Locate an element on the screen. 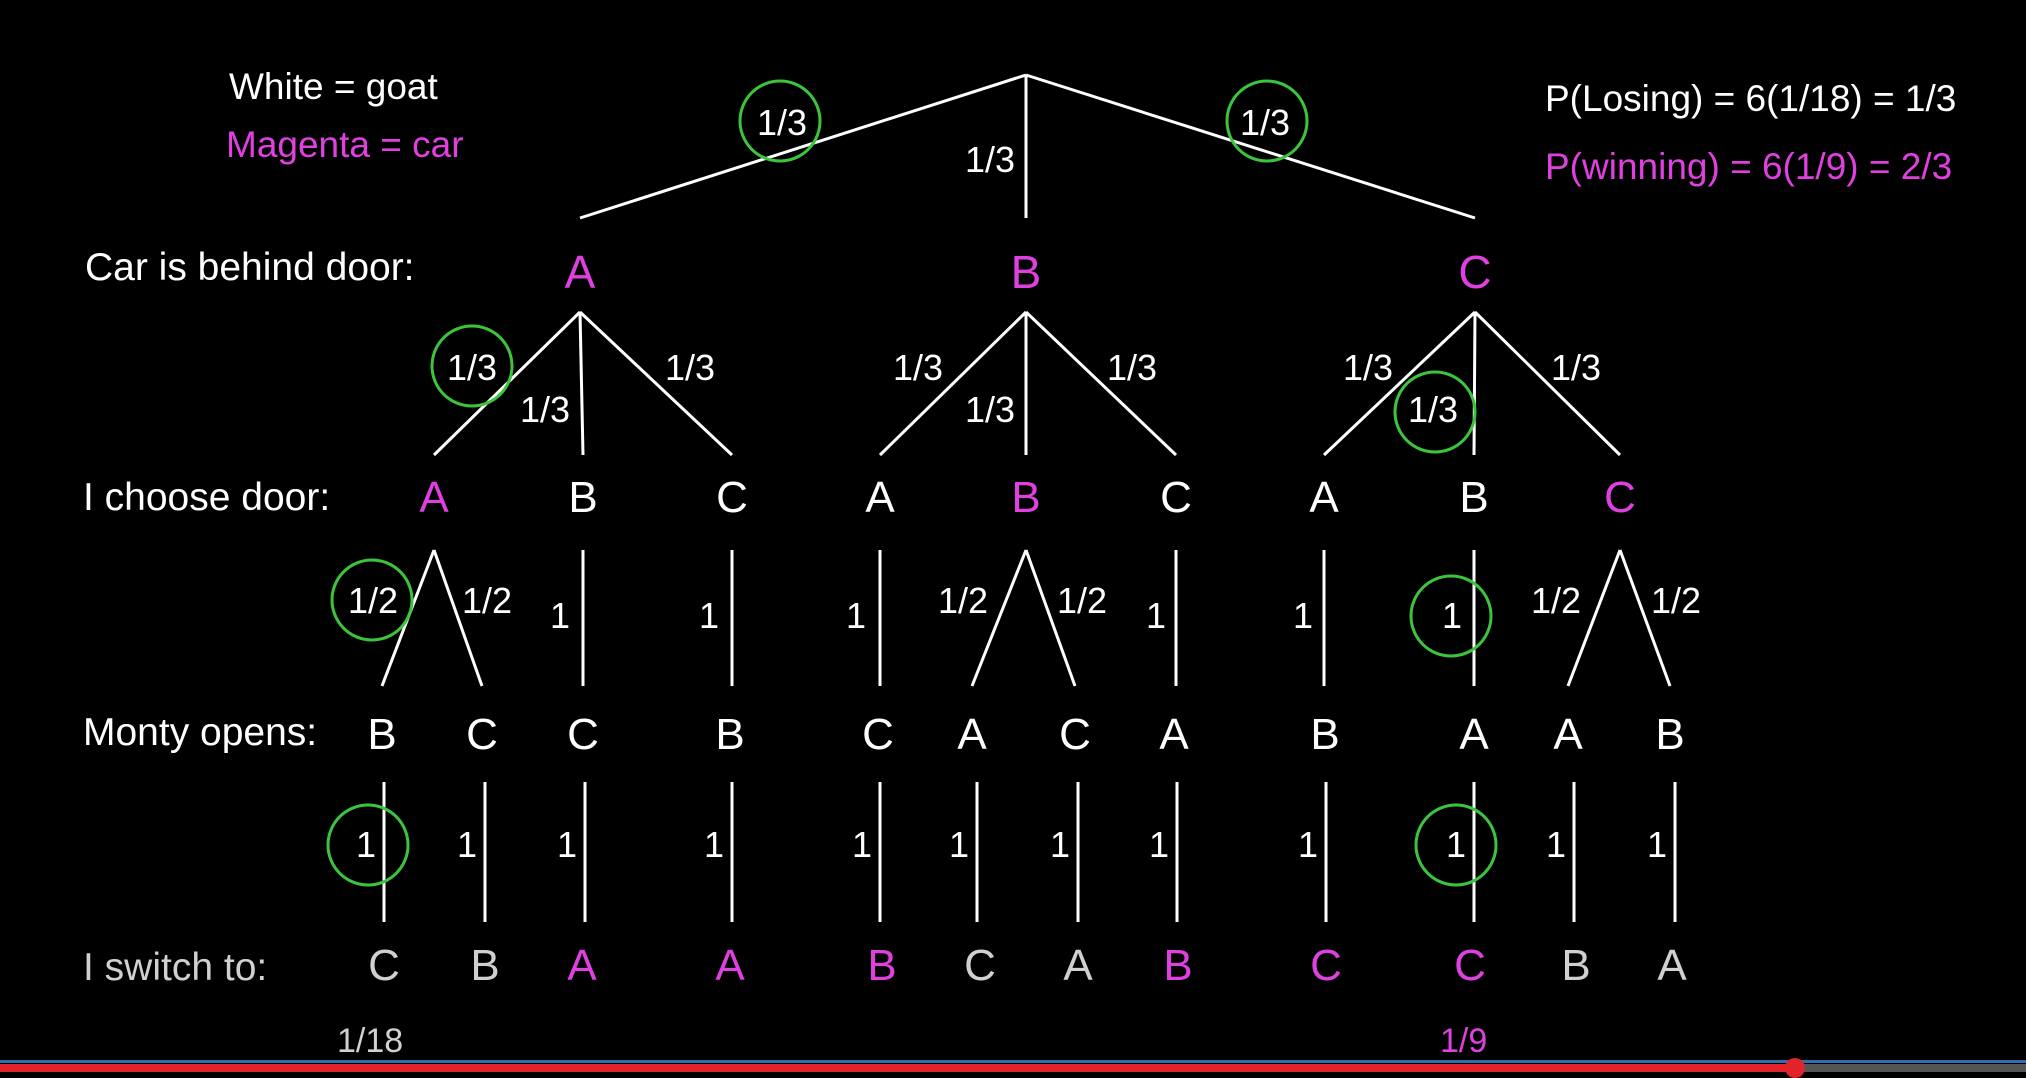  monty-opens-10: A is located at coordinates (1568, 734).